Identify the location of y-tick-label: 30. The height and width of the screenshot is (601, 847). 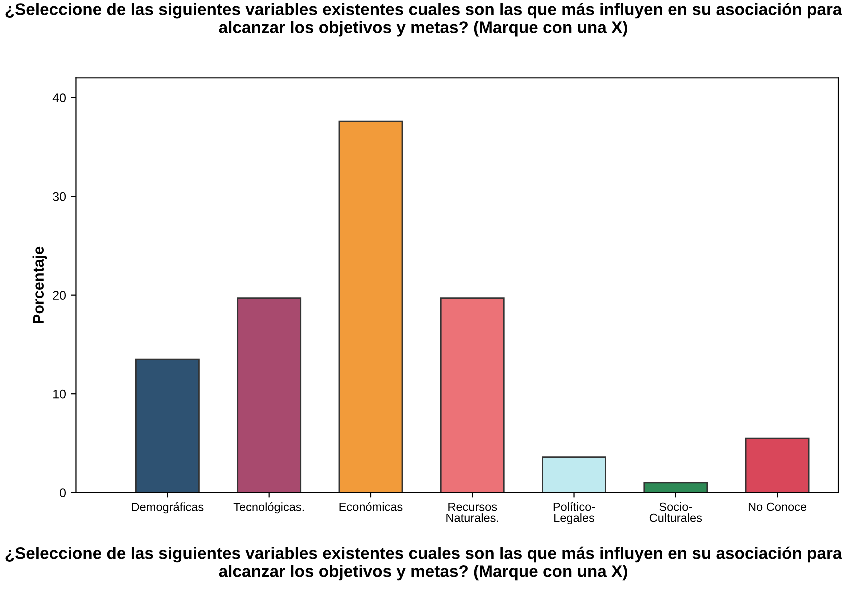
(59, 197).